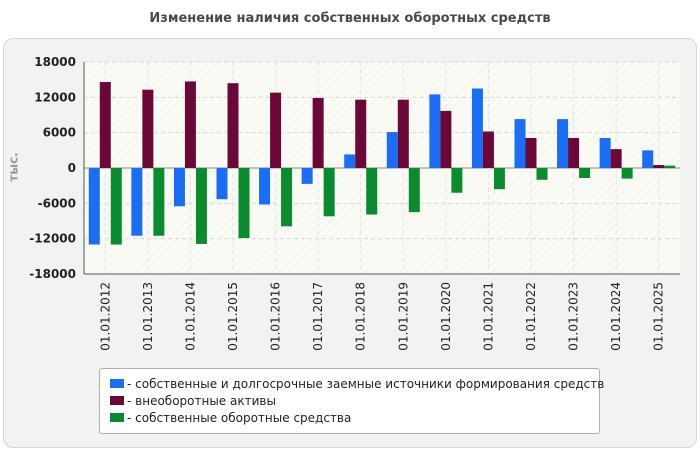  Describe the element at coordinates (55, 97) in the screenshot. I see `y-tick-label: 12000` at that location.